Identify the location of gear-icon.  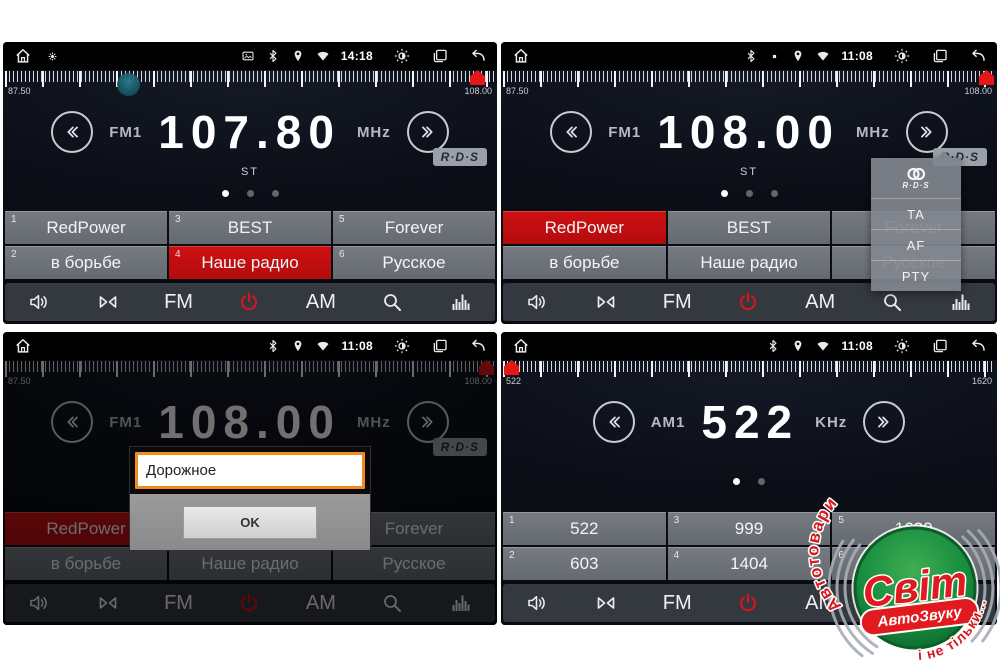
(52, 56).